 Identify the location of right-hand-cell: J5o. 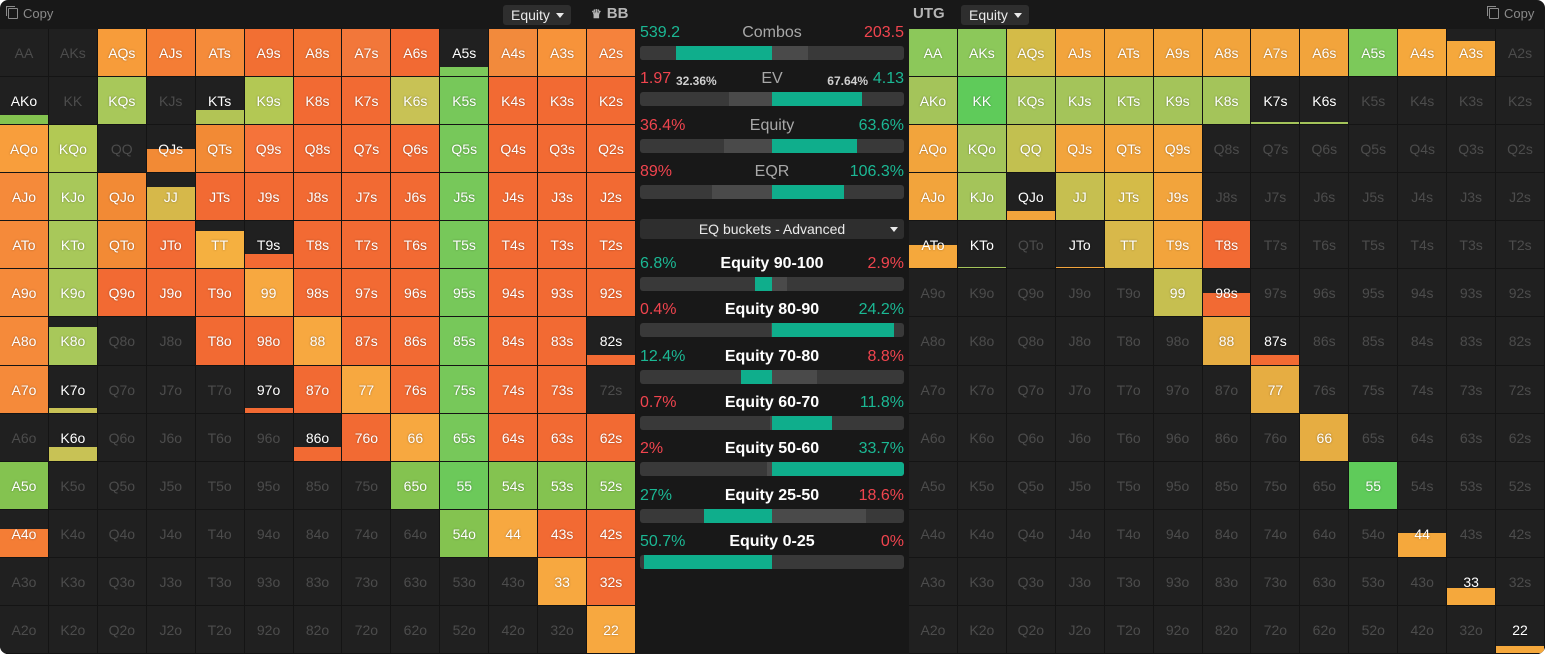
(1080, 485).